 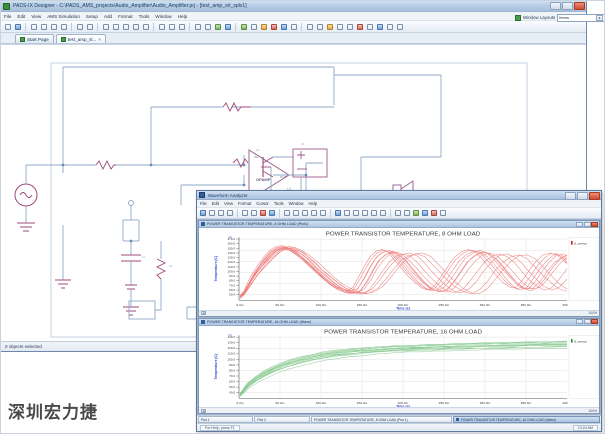 I want to click on menu-window: Window, so click(x=163, y=16).